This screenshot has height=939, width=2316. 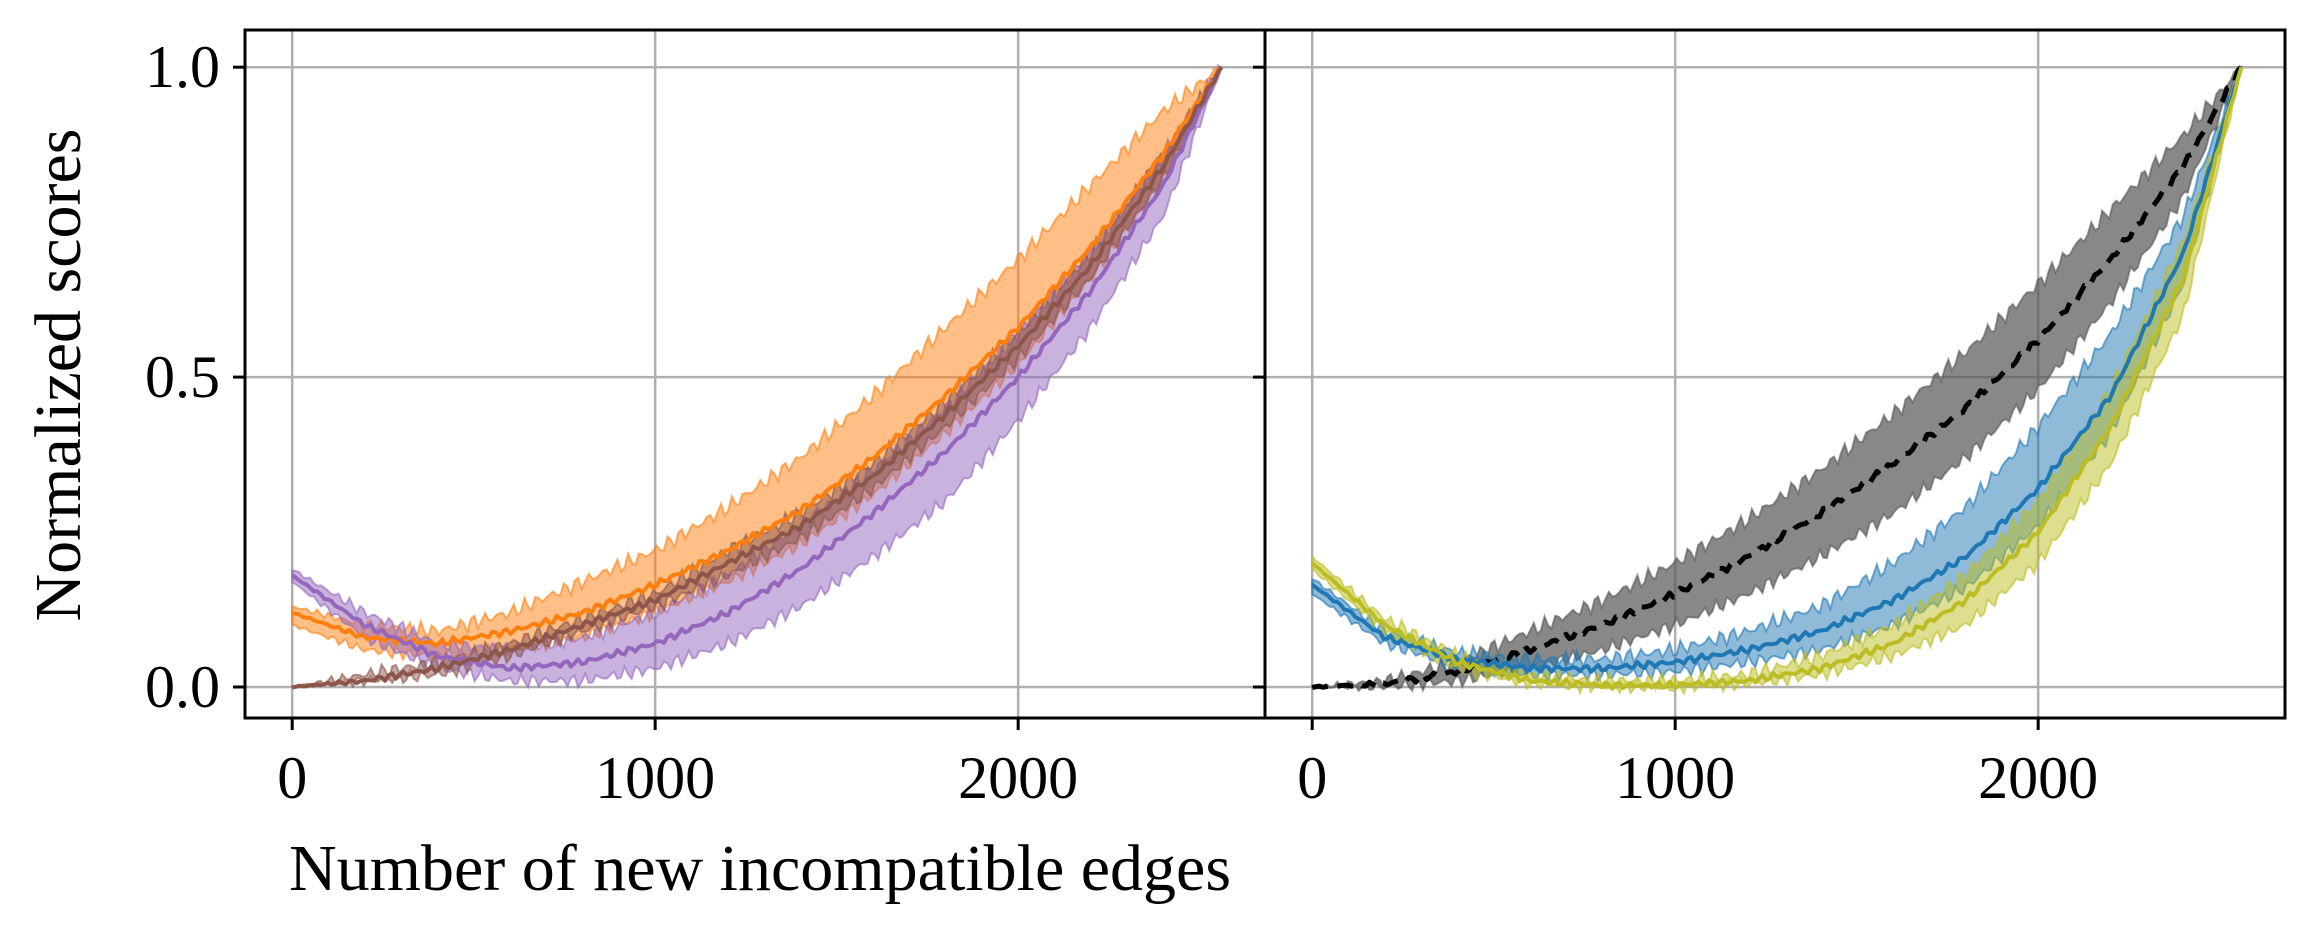 What do you see at coordinates (760, 868) in the screenshot?
I see `x-axis-label: Number of new incompatible edges` at bounding box center [760, 868].